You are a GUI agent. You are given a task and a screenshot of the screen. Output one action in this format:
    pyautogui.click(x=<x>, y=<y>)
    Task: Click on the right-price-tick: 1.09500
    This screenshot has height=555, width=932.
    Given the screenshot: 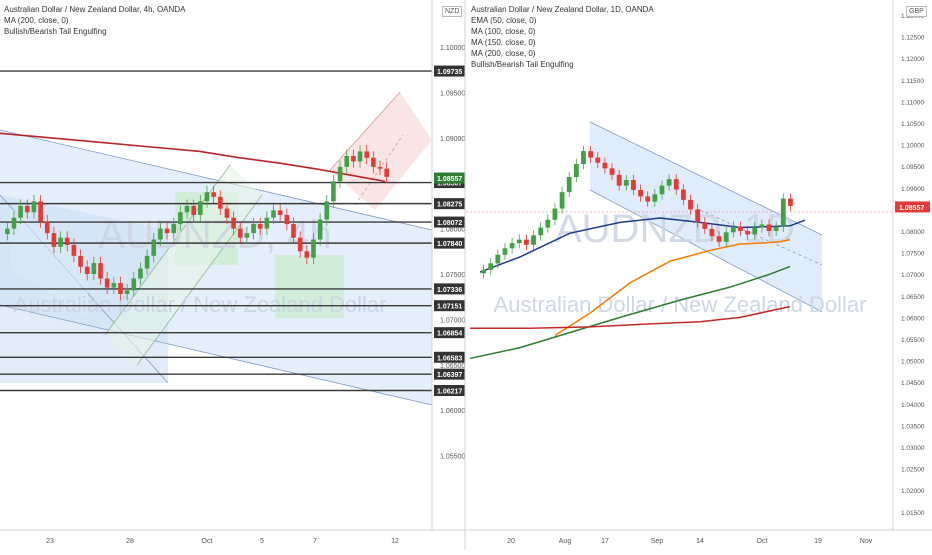 What is the action you would take?
    pyautogui.click(x=913, y=167)
    